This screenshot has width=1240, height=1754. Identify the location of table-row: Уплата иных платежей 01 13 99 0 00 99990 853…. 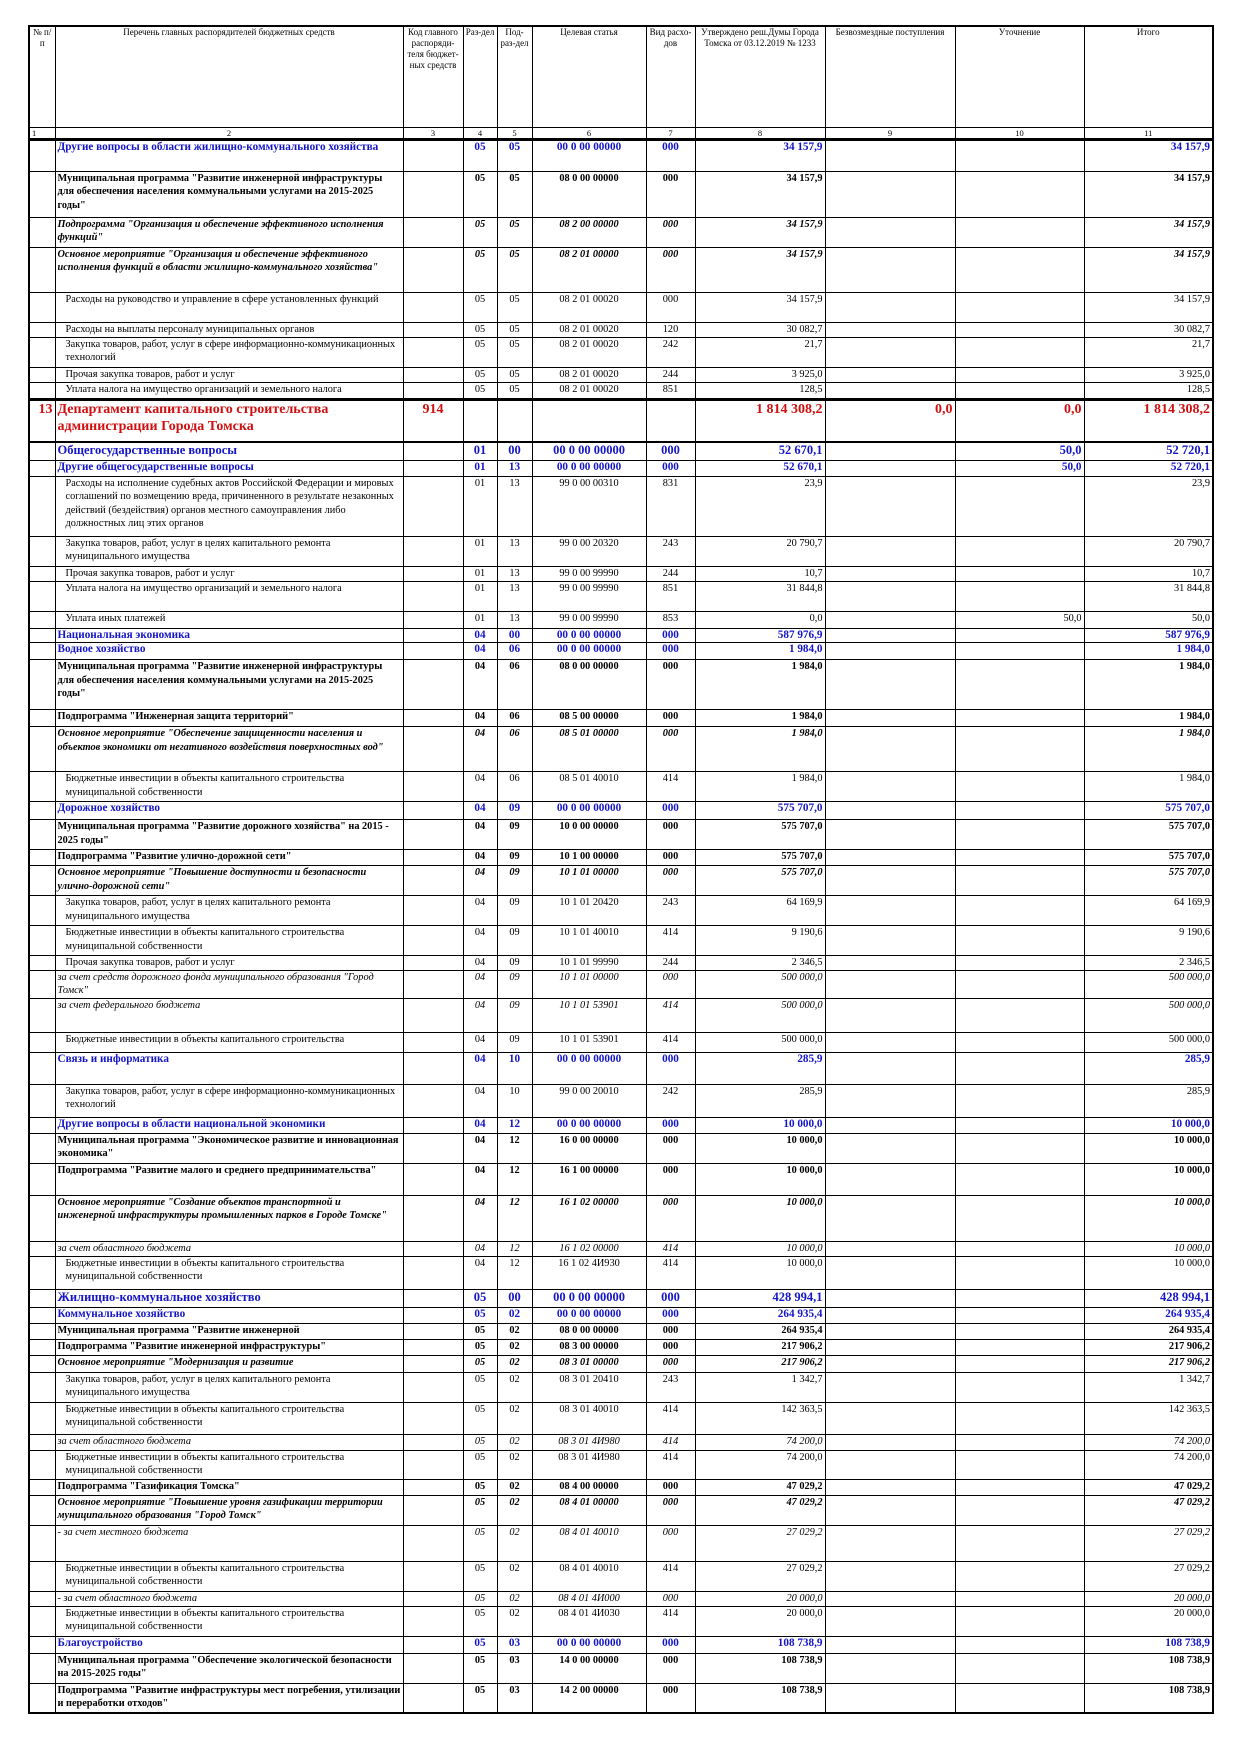
(621, 619).